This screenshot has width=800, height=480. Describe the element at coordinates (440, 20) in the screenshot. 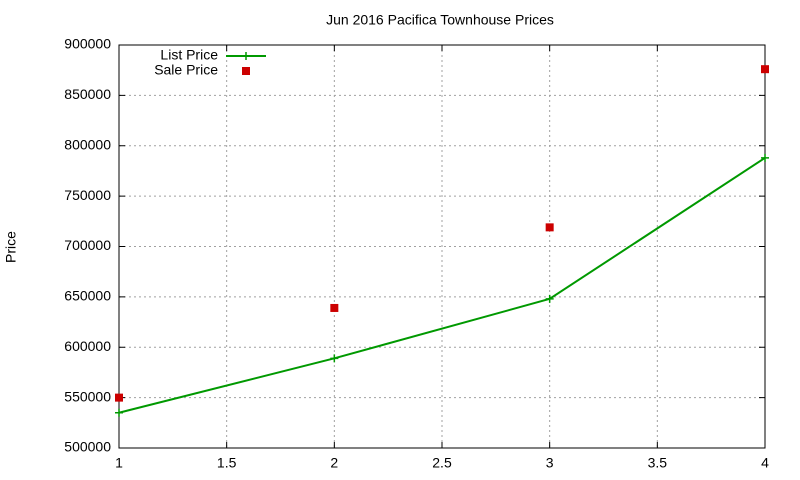

I see `chart-title: Jun 2016 Pacifica Townhouse Prices` at that location.